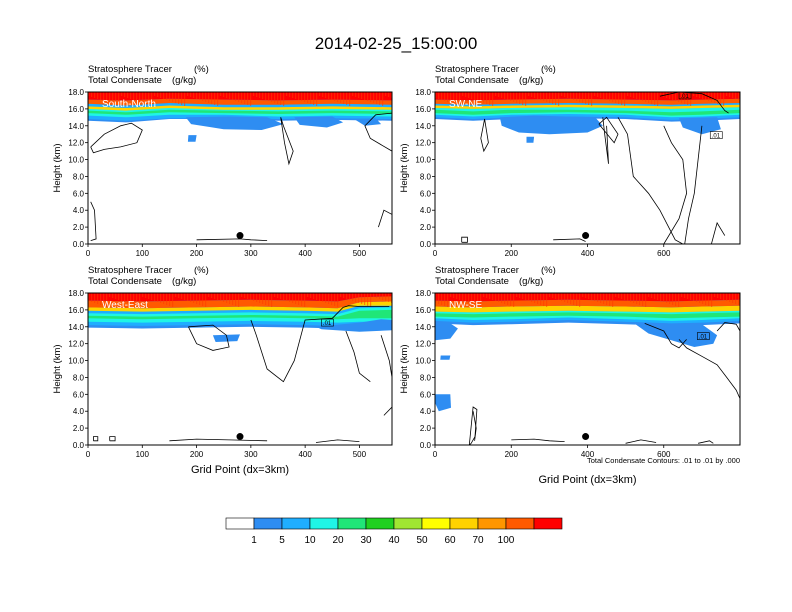  What do you see at coordinates (143, 253) in the screenshot?
I see `x-tick-label: 100` at bounding box center [143, 253].